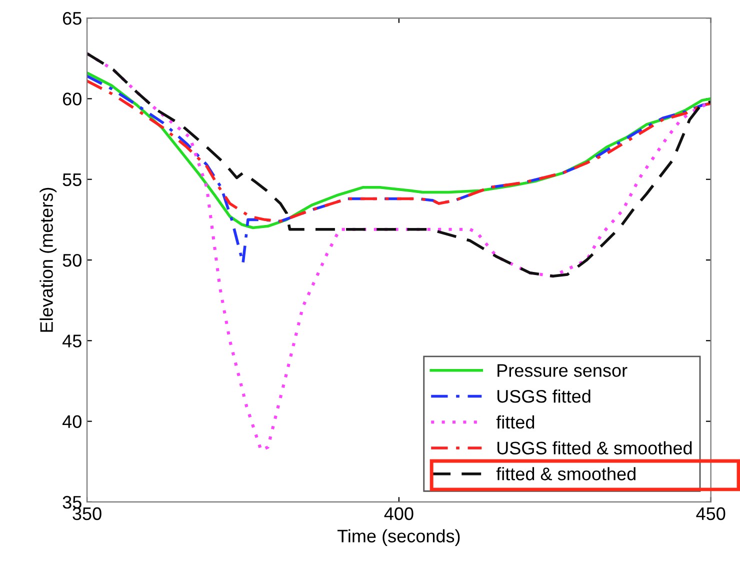  I want to click on y-axis-title: Elevation (meters), so click(48, 260).